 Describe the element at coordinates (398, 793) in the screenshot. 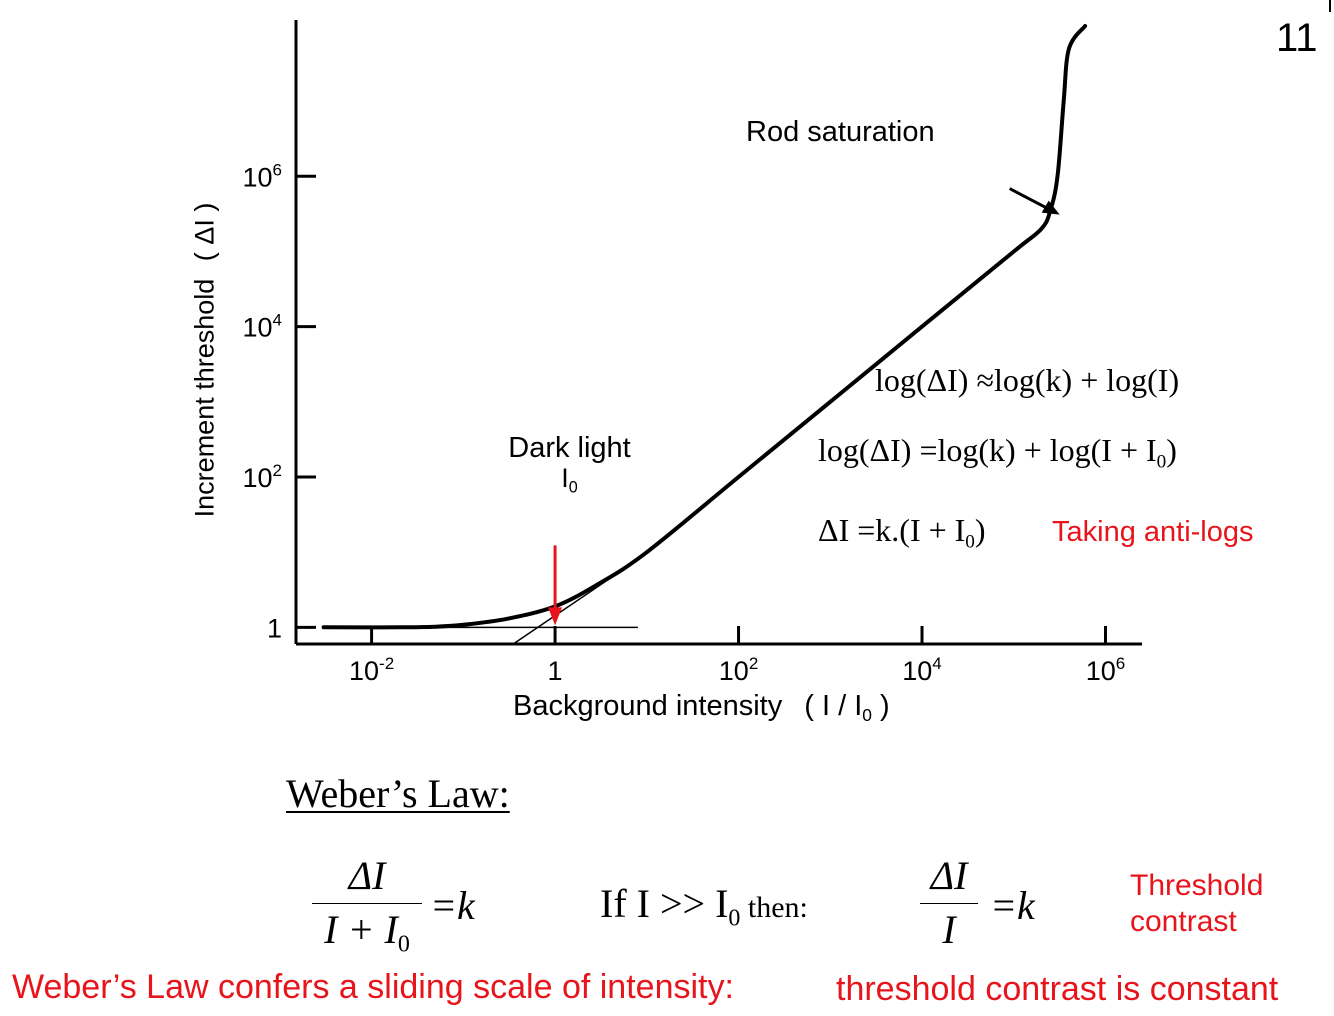

I see `weber-heading: Weber’s Law:` at that location.